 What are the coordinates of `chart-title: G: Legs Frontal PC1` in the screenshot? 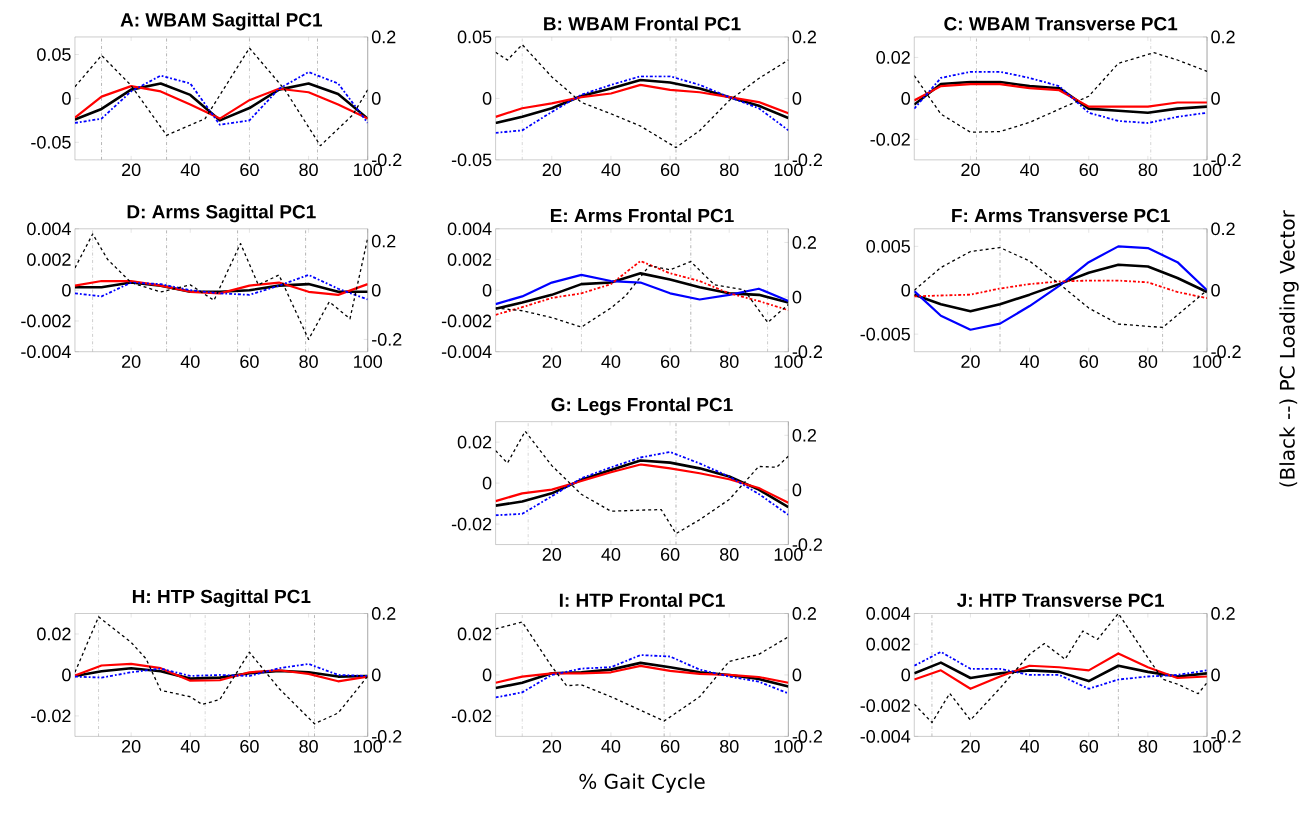 It's located at (642, 406).